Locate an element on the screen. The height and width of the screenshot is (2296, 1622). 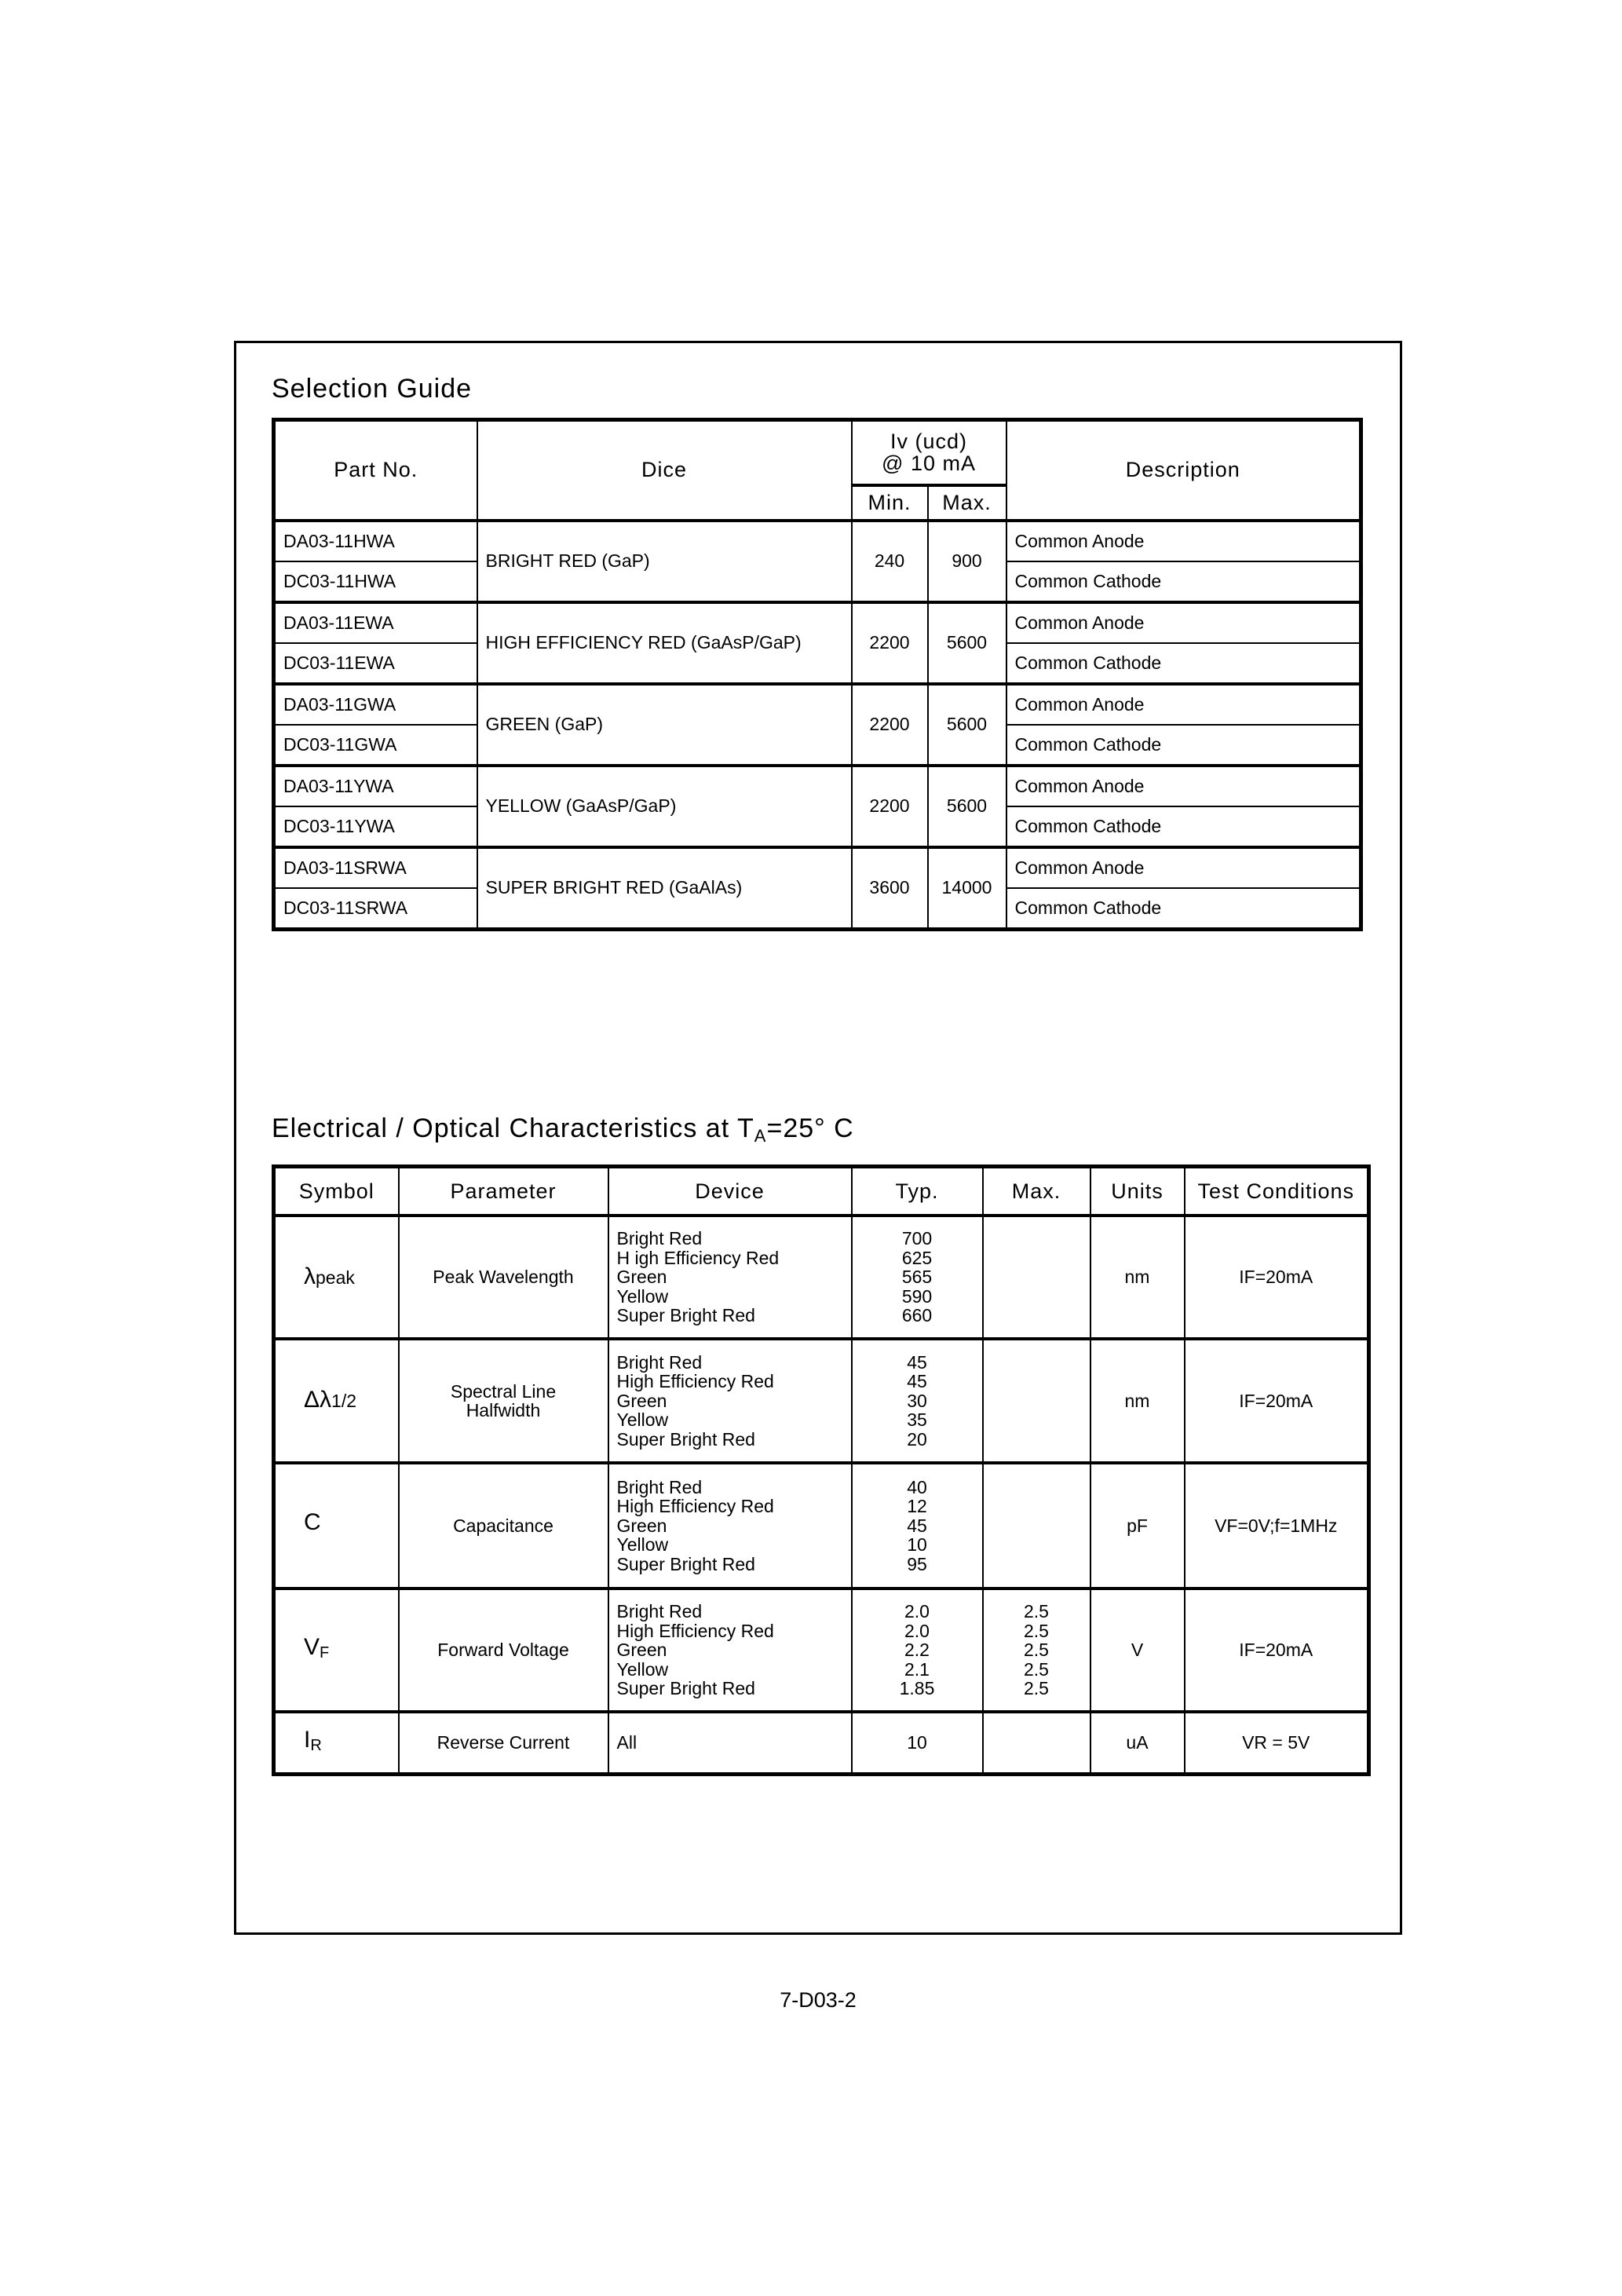
typ-cell: 45 45 30 35 20 is located at coordinates (917, 1400).